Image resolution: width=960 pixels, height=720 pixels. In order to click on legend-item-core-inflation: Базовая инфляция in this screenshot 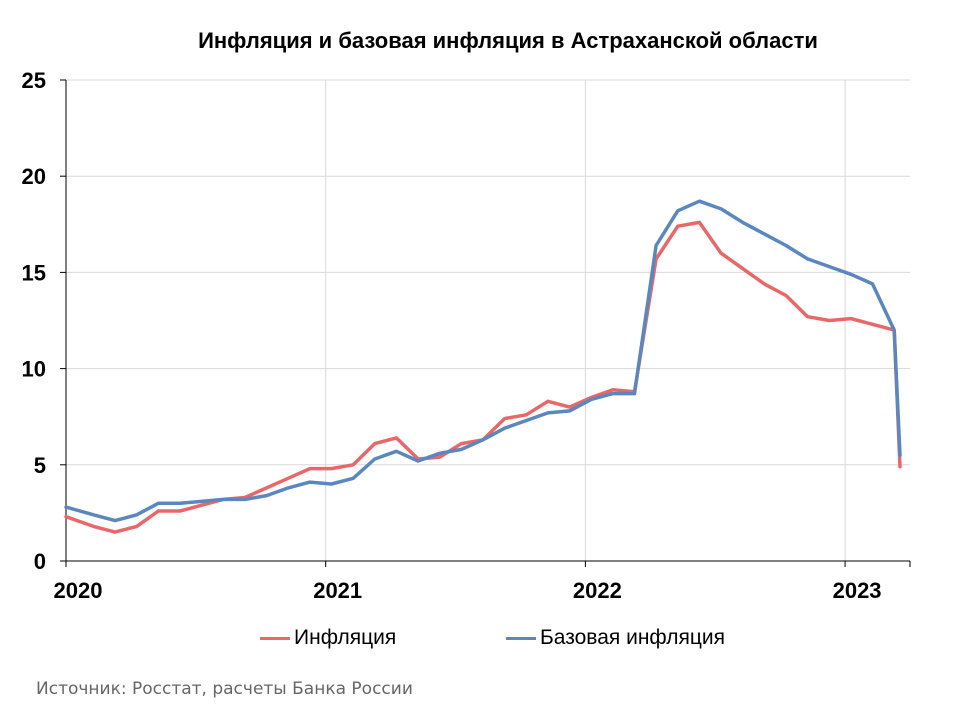, I will do `click(615, 638)`.